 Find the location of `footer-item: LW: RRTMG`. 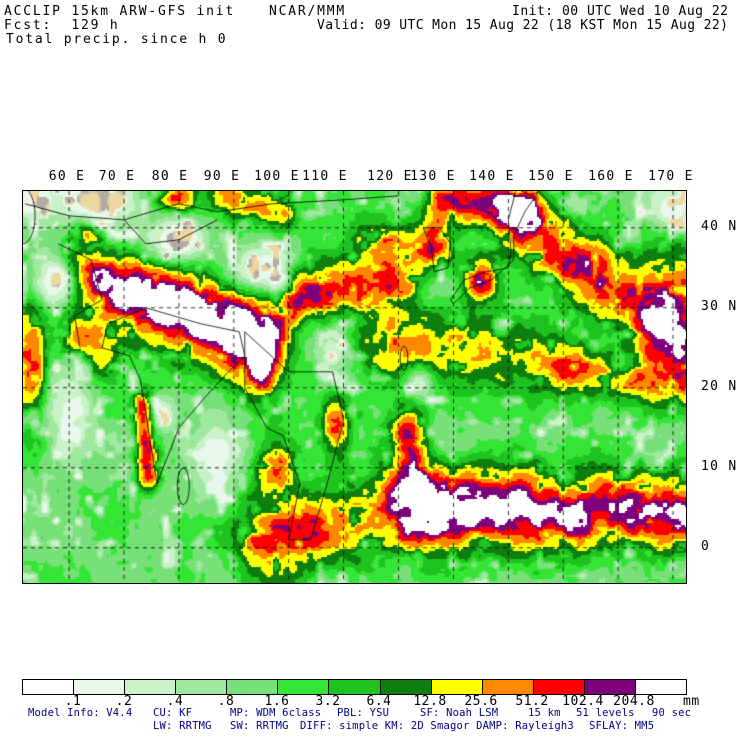

footer-item: LW: RRTMG is located at coordinates (182, 726).